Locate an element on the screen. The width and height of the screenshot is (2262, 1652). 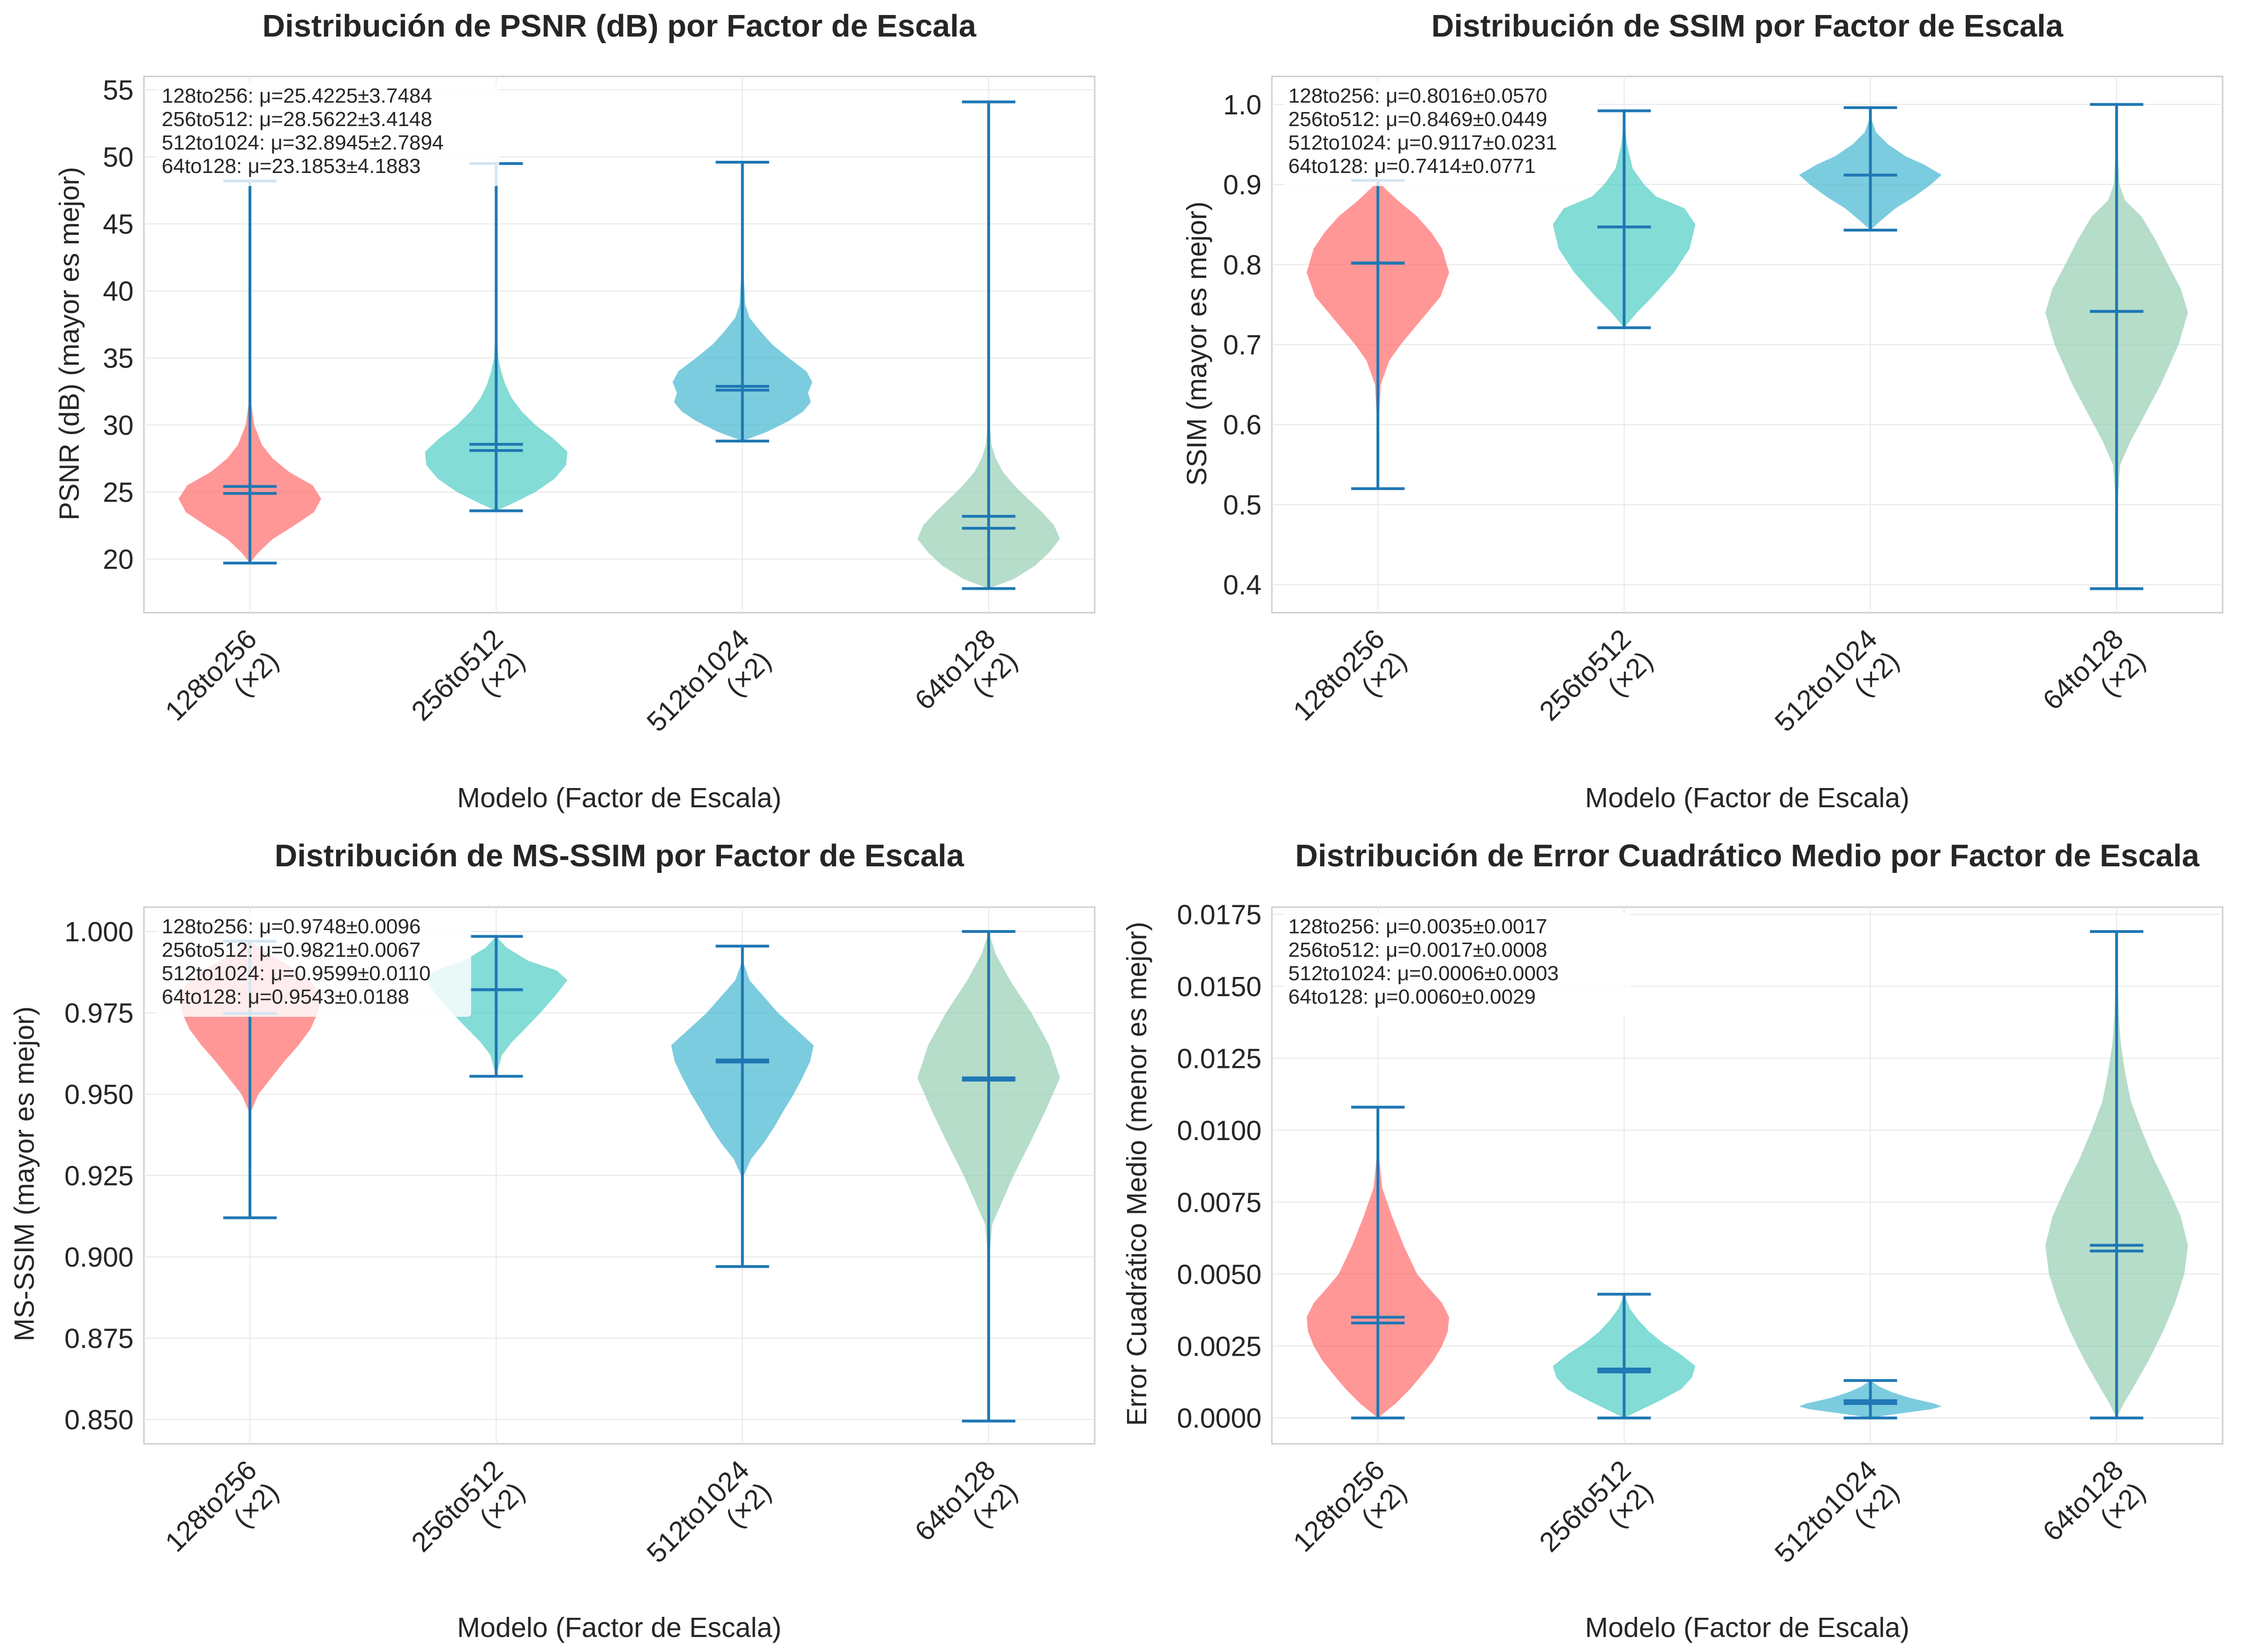
y-tick-label: 0.950 is located at coordinates (99, 1094).